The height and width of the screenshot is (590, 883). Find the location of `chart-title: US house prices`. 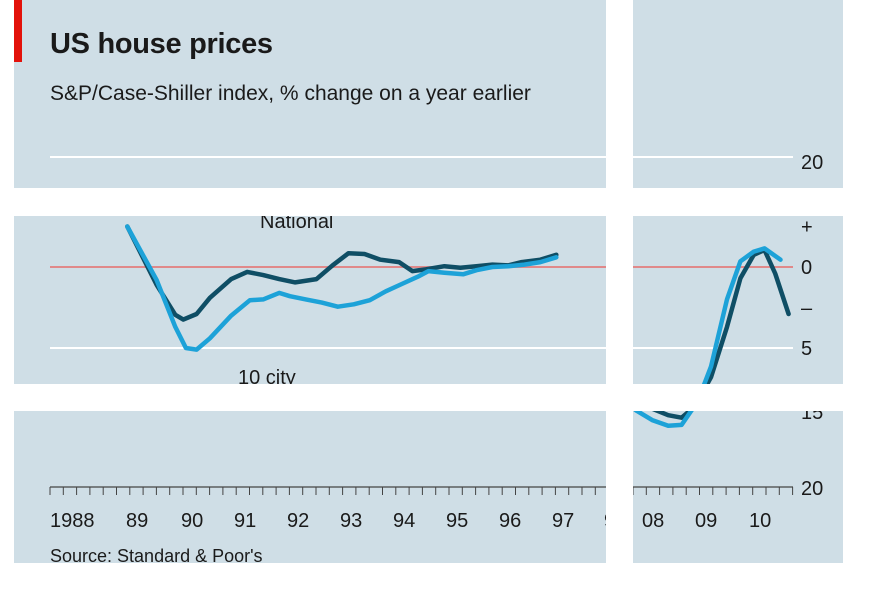

chart-title: US house prices is located at coordinates (161, 44).